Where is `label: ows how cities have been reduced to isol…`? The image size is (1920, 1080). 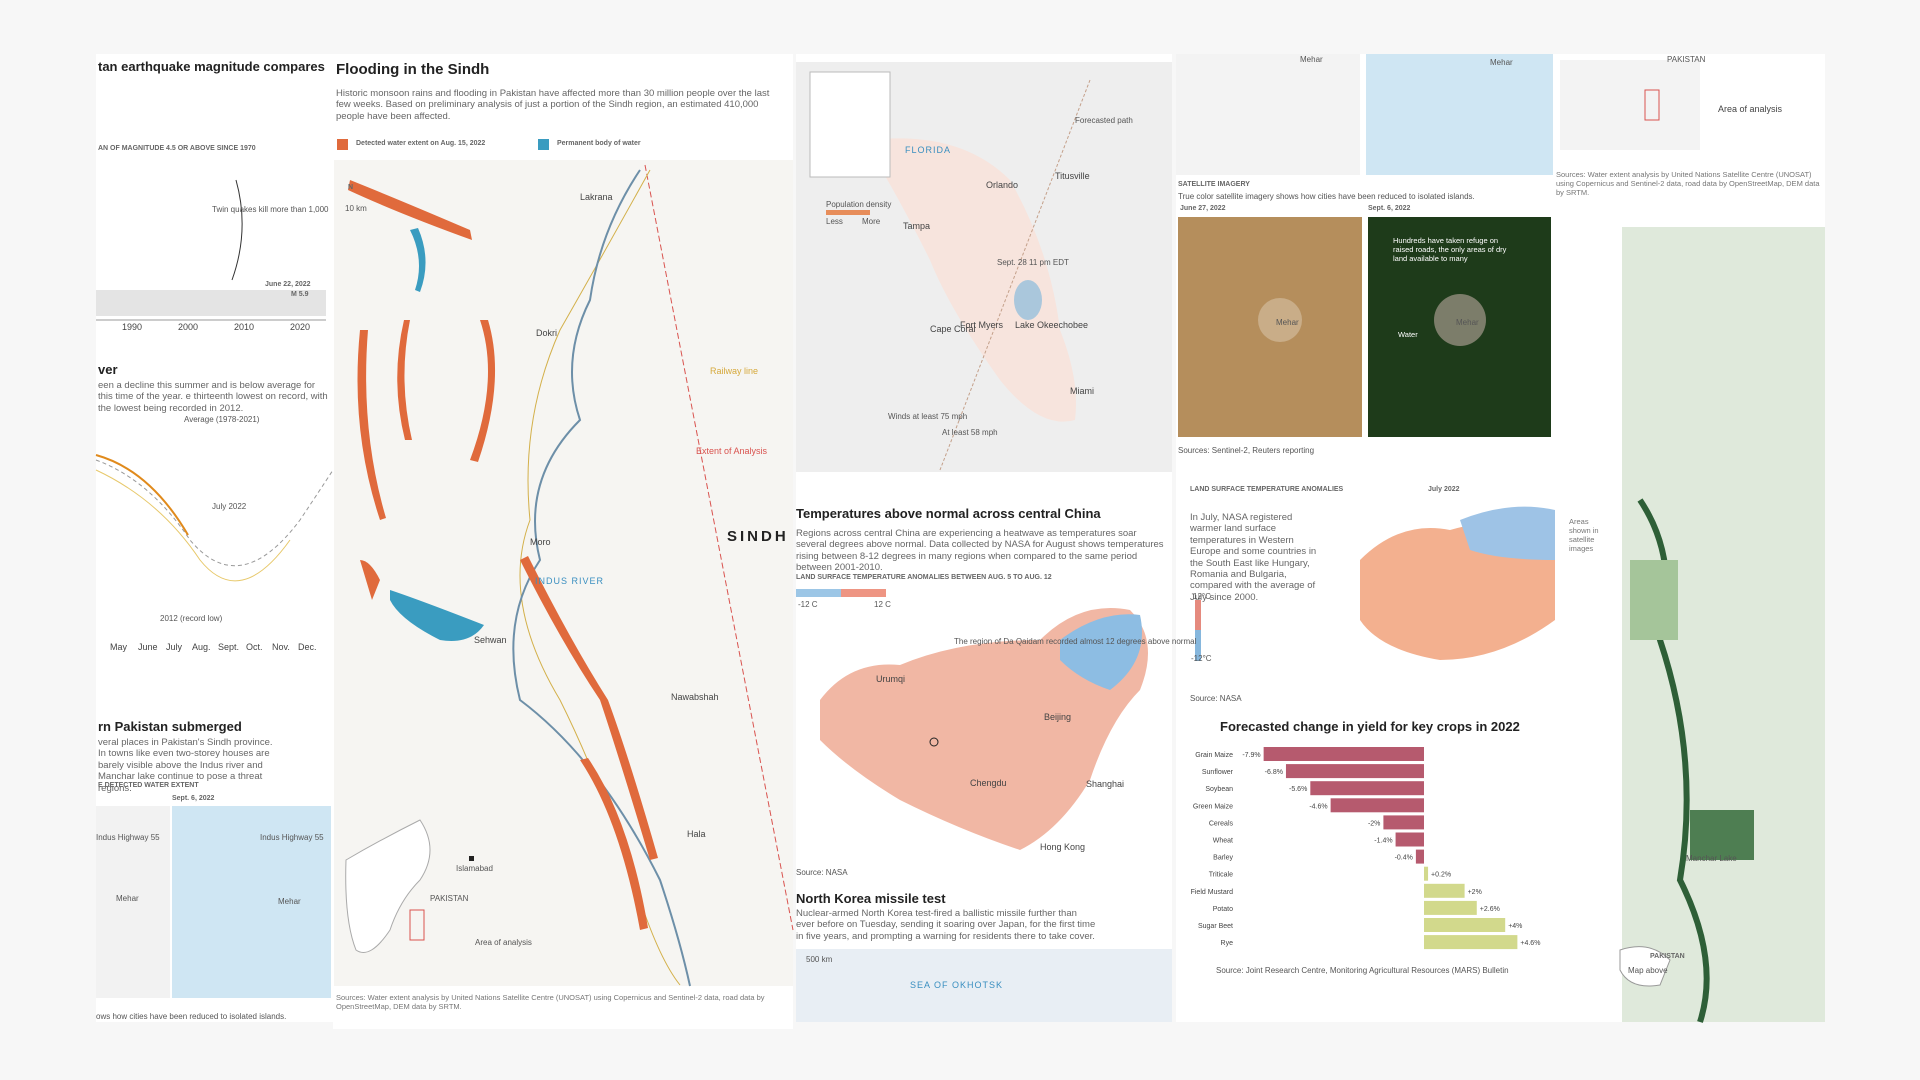 label: ows how cities have been reduced to isol… is located at coordinates (191, 1016).